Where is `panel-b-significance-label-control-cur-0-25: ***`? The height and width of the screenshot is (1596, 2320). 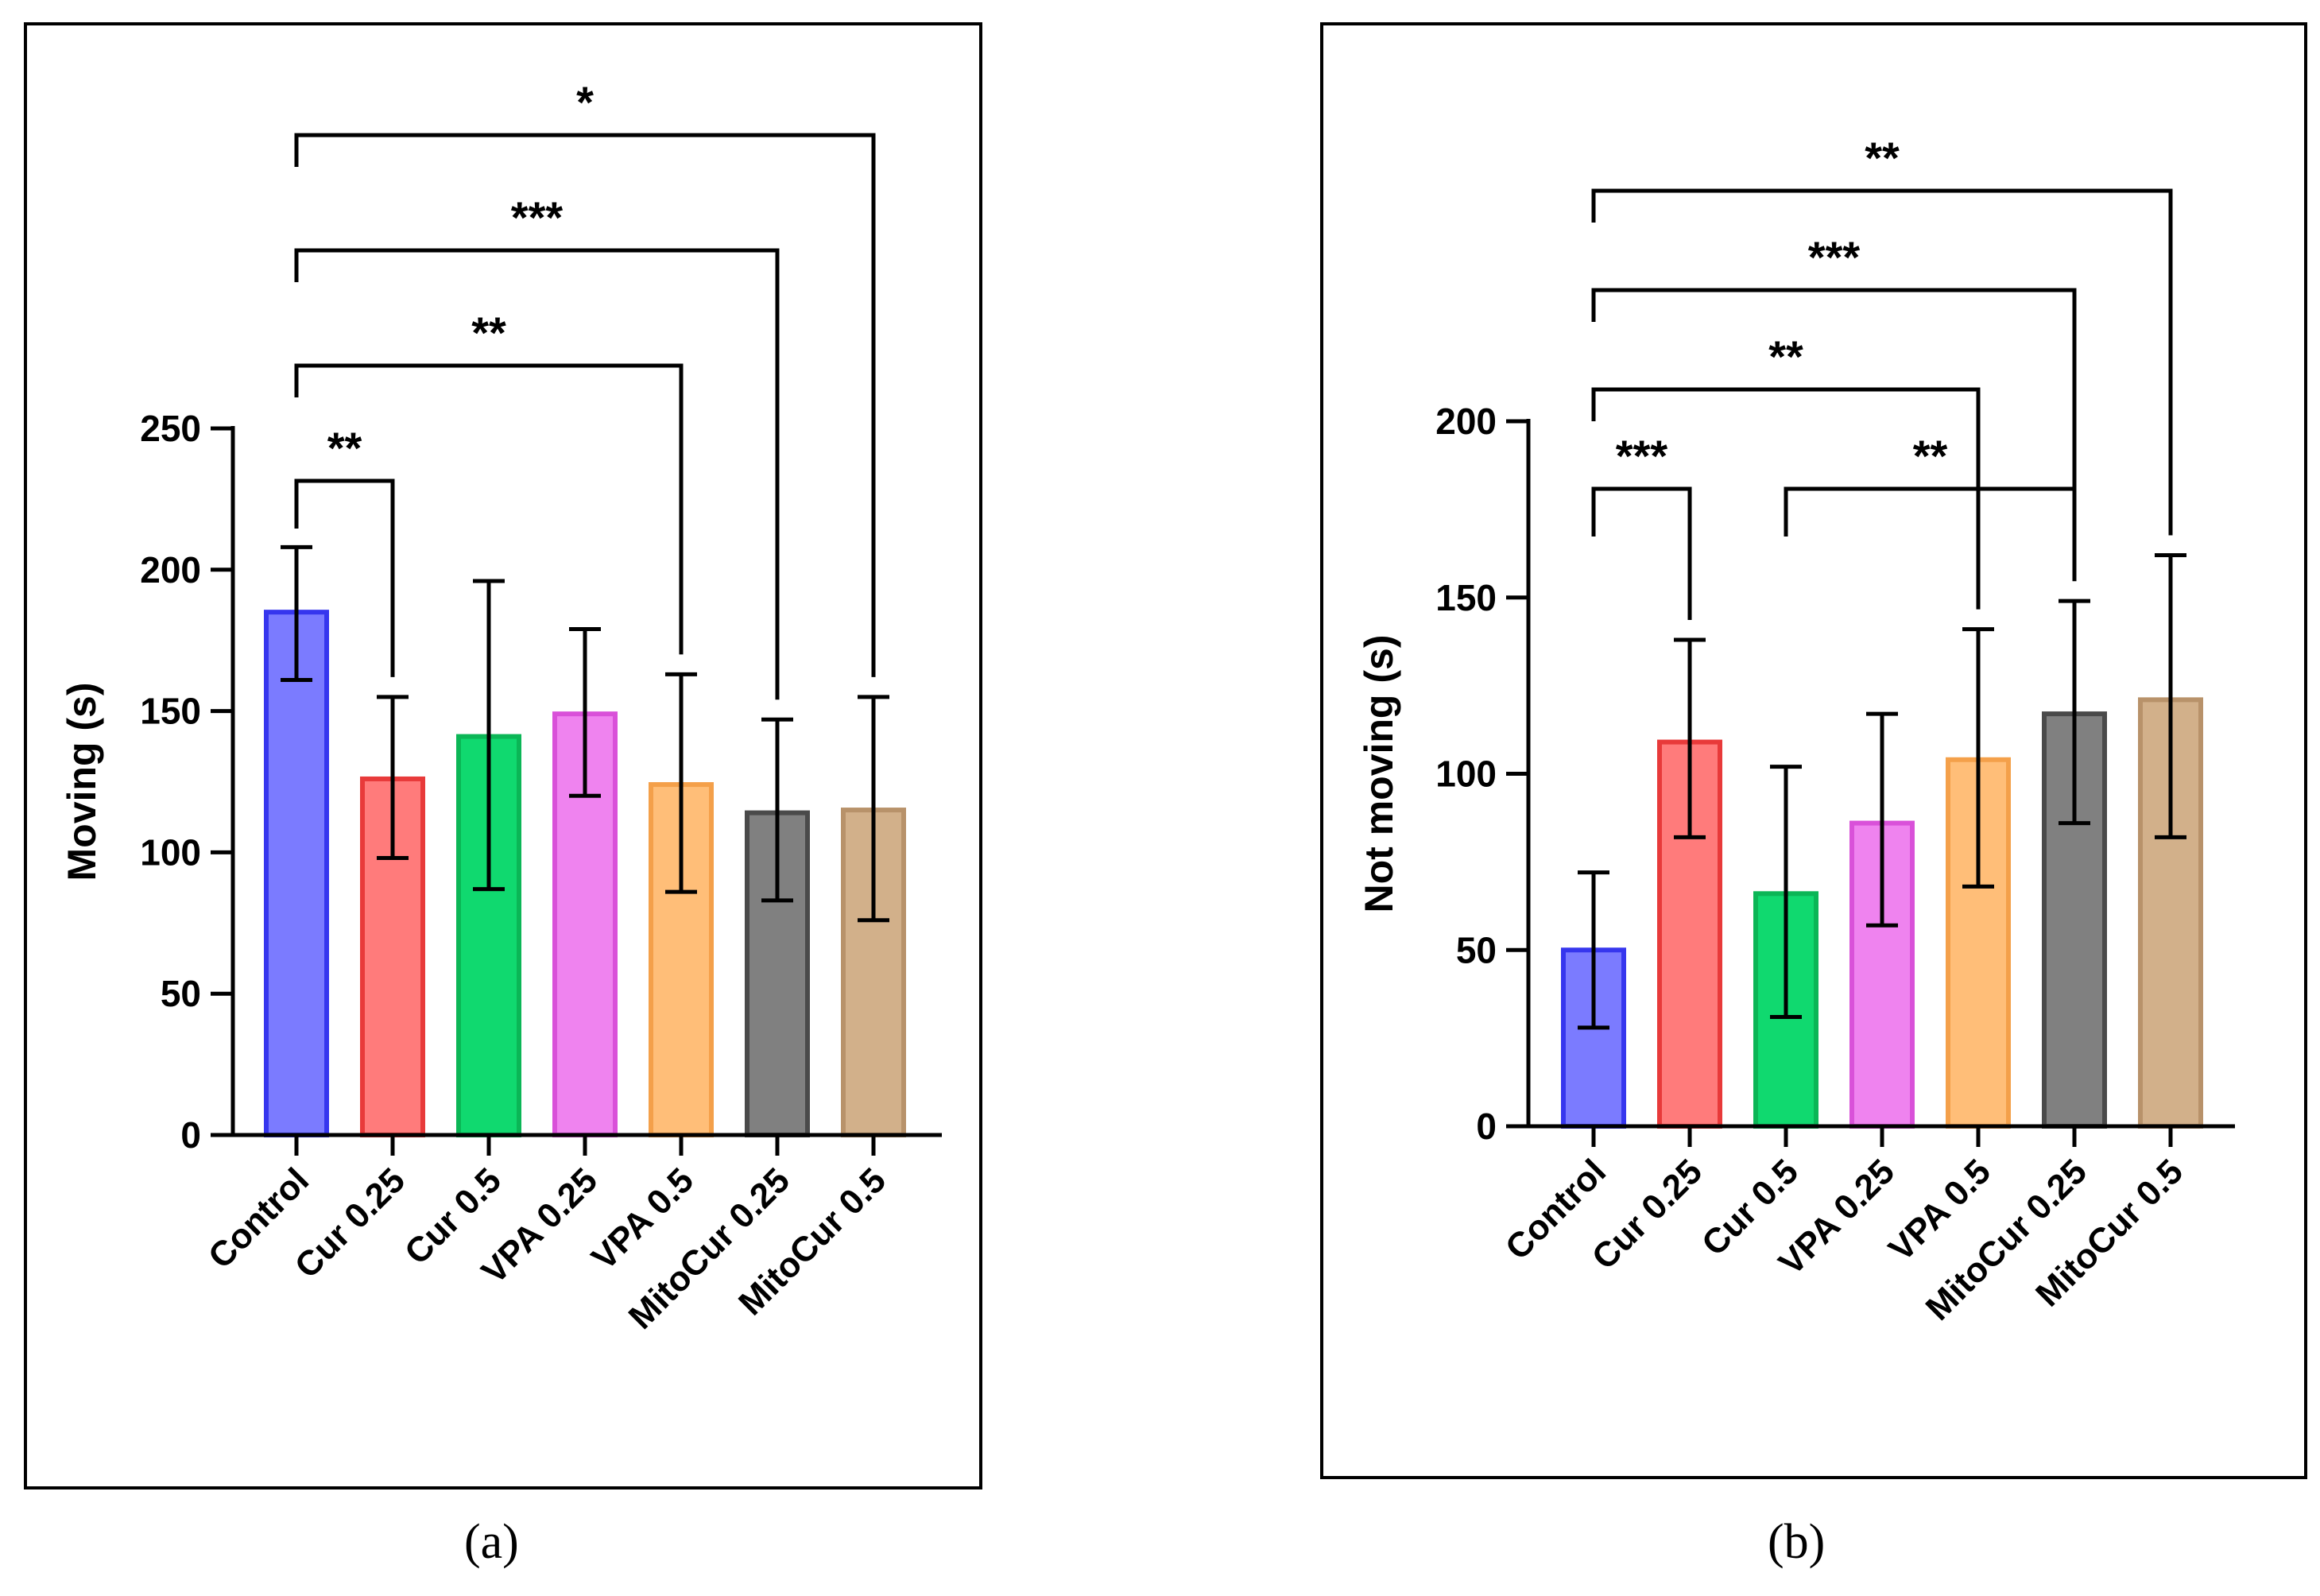
panel-b-significance-label-control-cur-0-25: *** is located at coordinates (1642, 456).